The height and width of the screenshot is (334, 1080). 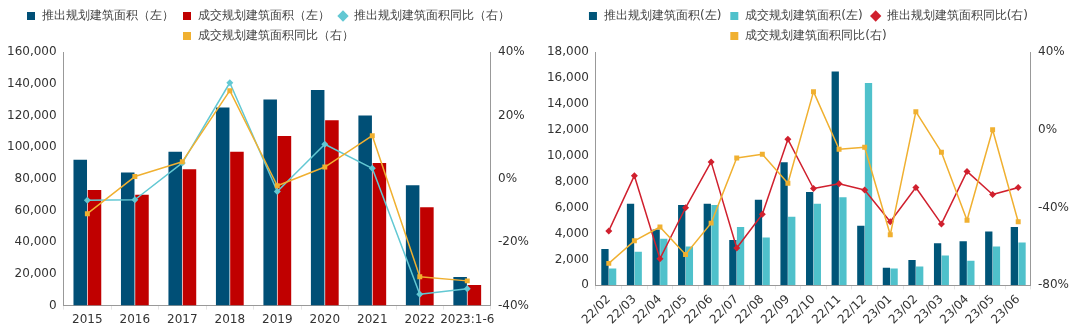 What do you see at coordinates (571, 258) in the screenshot?
I see `y-tick-label: 2,000` at bounding box center [571, 258].